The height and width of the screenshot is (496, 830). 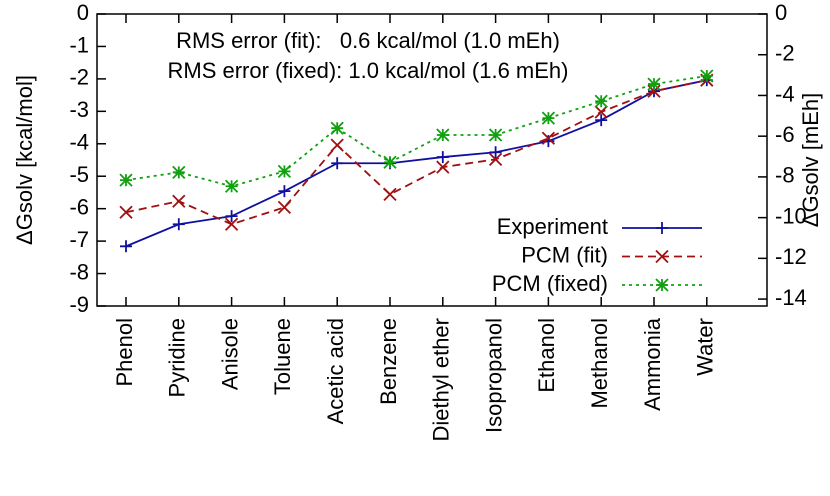 What do you see at coordinates (599, 363) in the screenshot?
I see `x-tick-label: Methanol` at bounding box center [599, 363].